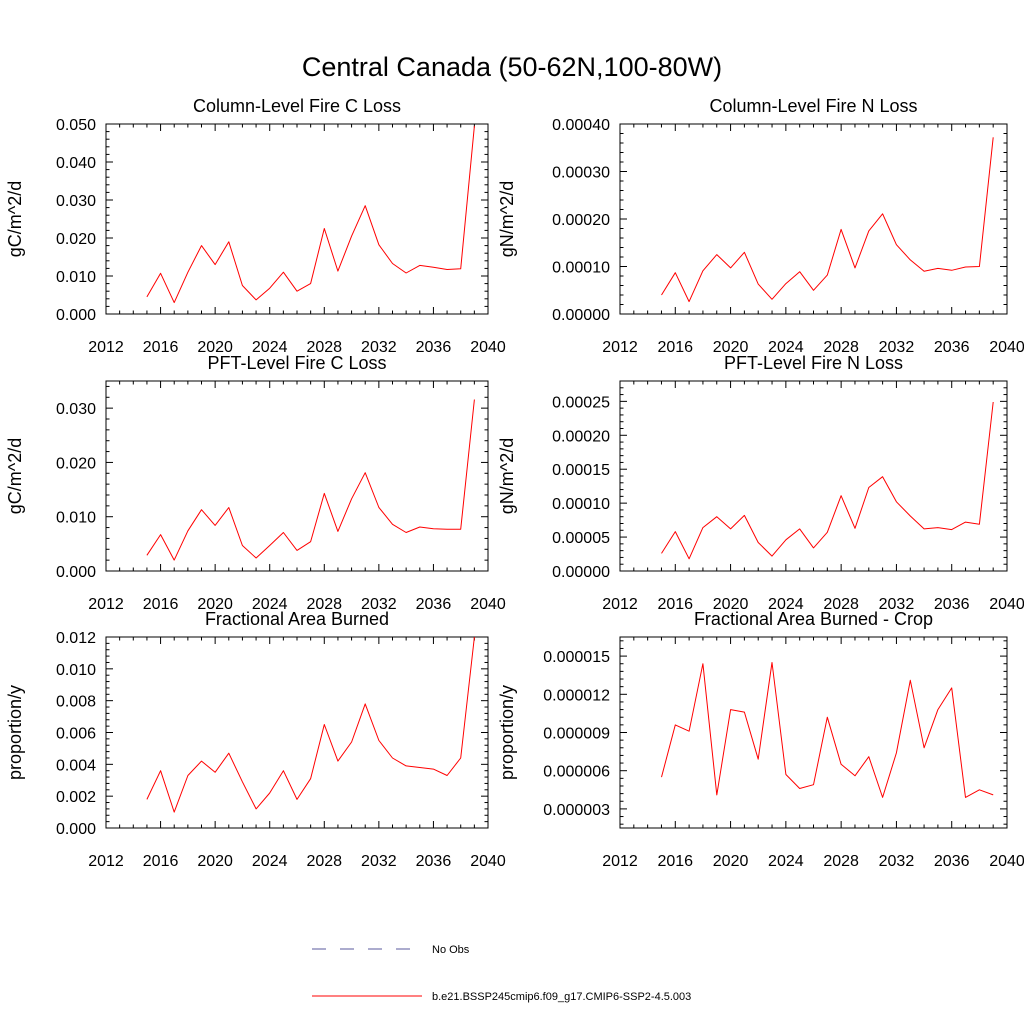 The image size is (1024, 1024). What do you see at coordinates (581, 470) in the screenshot?
I see `y-tick-label: 0.00015` at bounding box center [581, 470].